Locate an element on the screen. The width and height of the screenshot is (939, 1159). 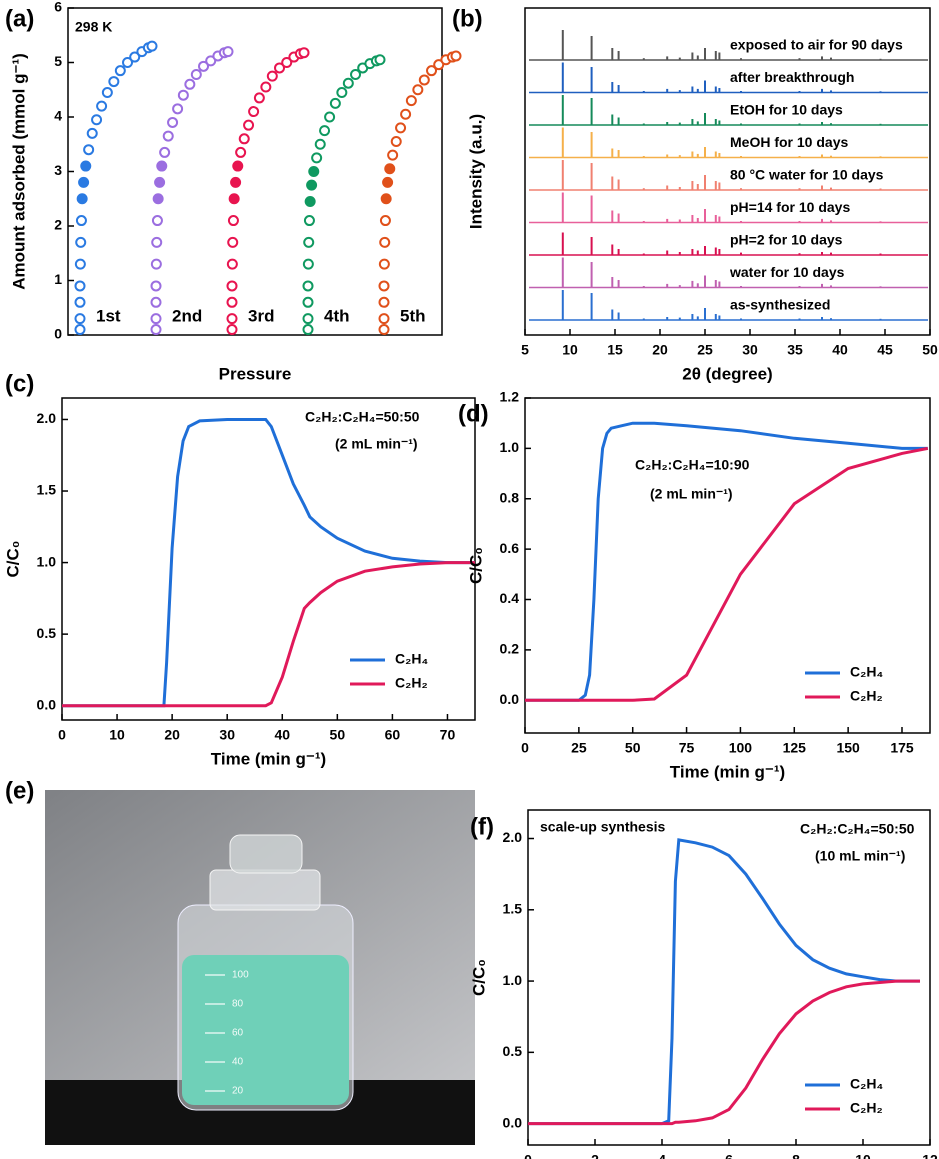
x-tick-label: 2 is located at coordinates (595, 1155).